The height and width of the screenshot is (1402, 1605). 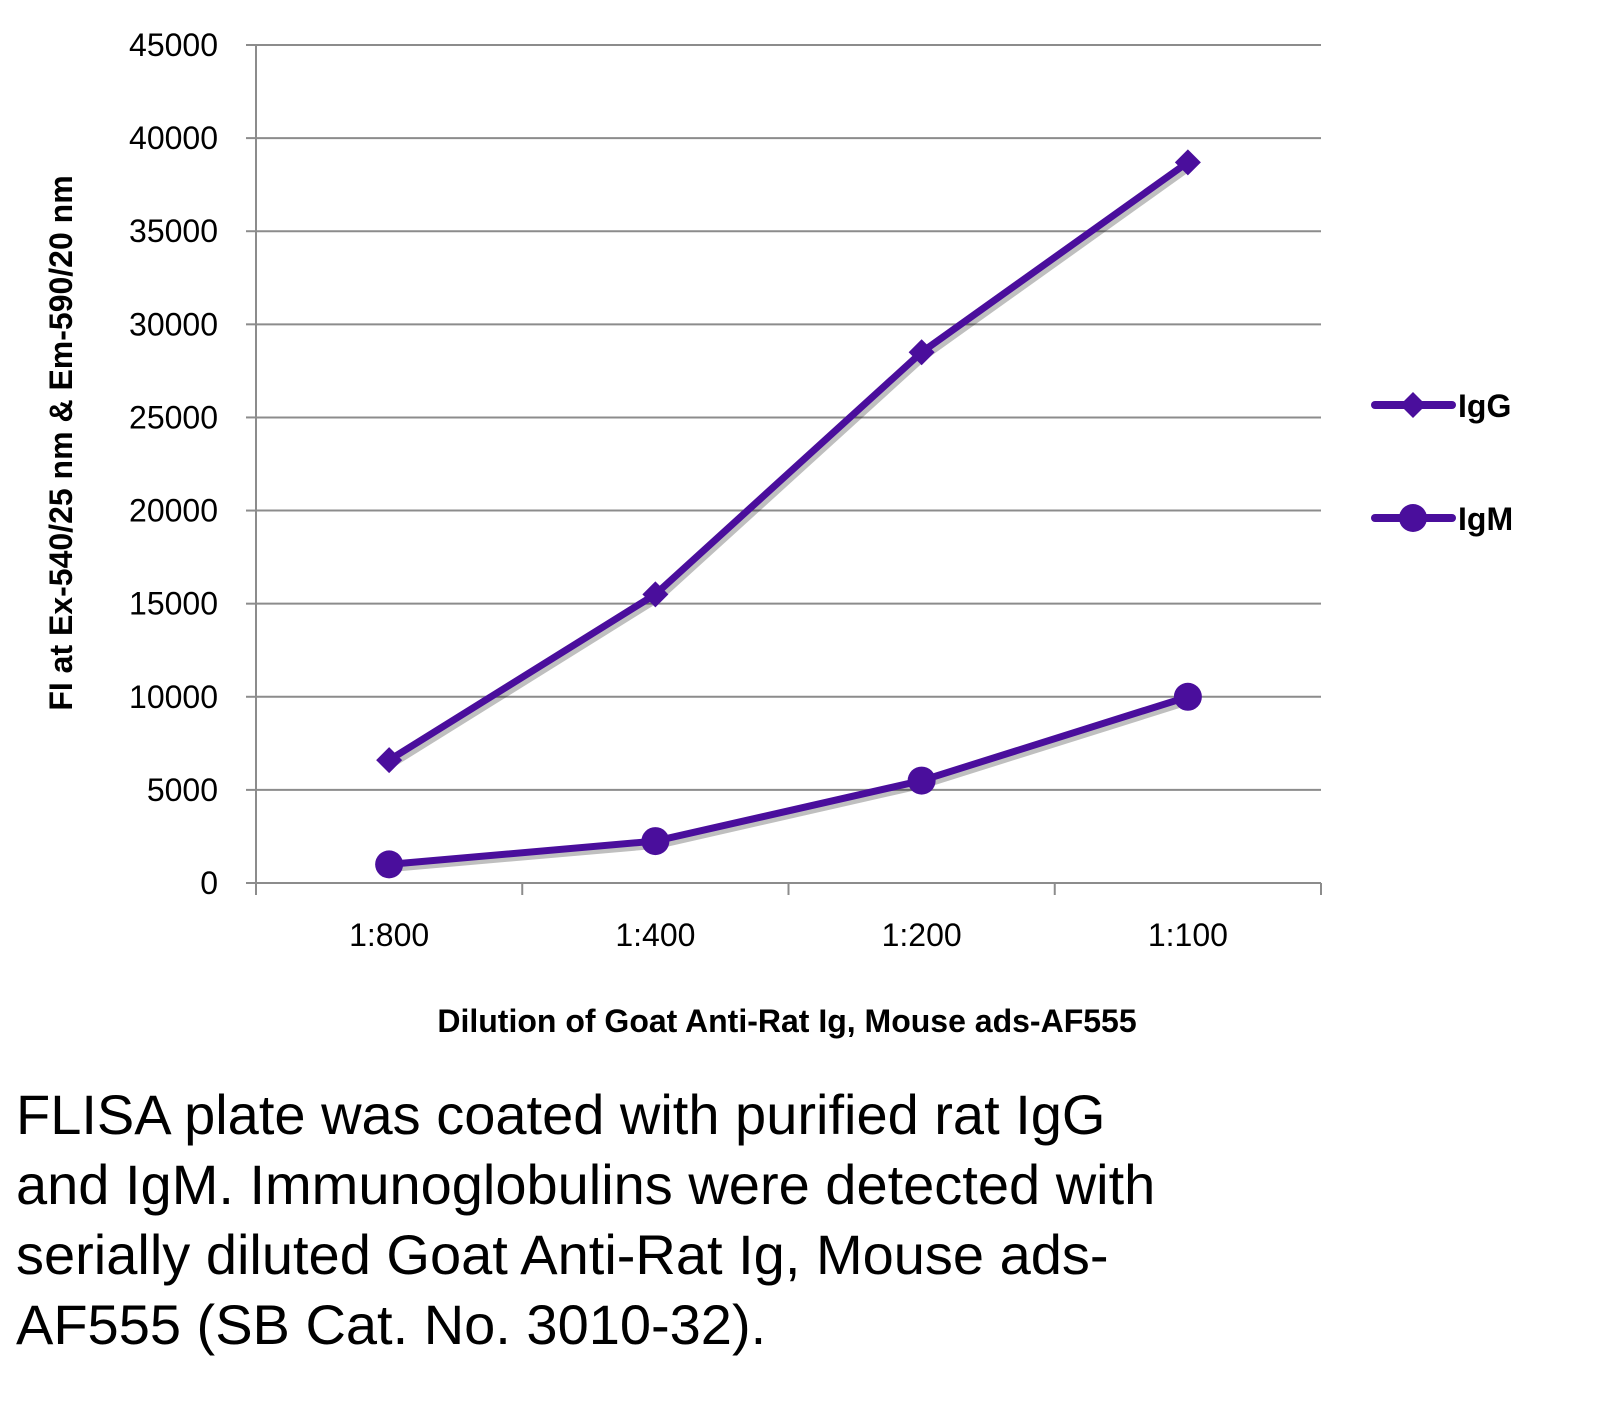 I want to click on y-tick-label: 15000, so click(x=173, y=604).